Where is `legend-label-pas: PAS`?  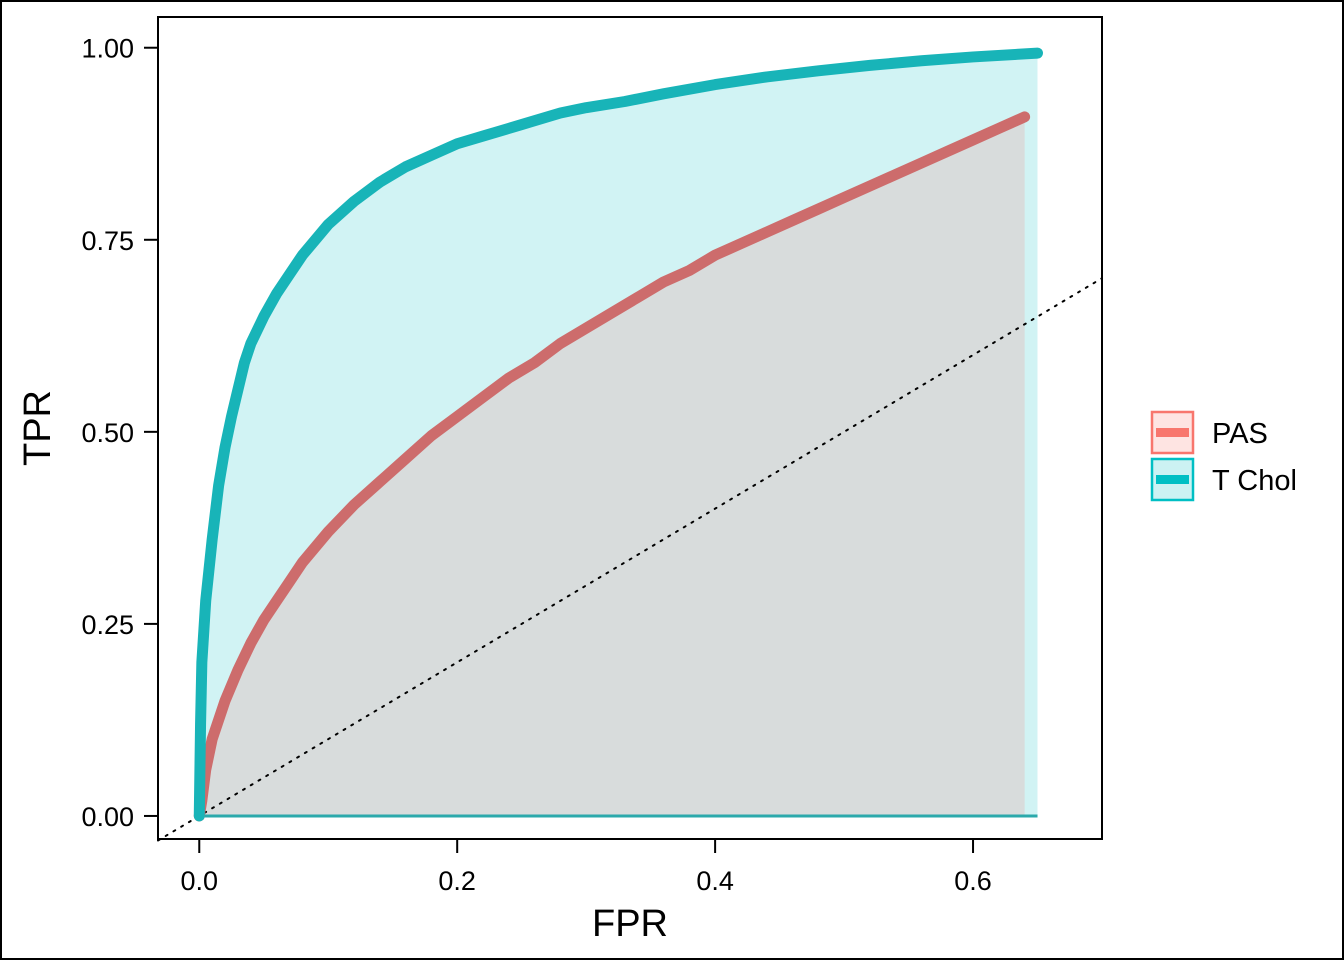
legend-label-pas: PAS is located at coordinates (1240, 434).